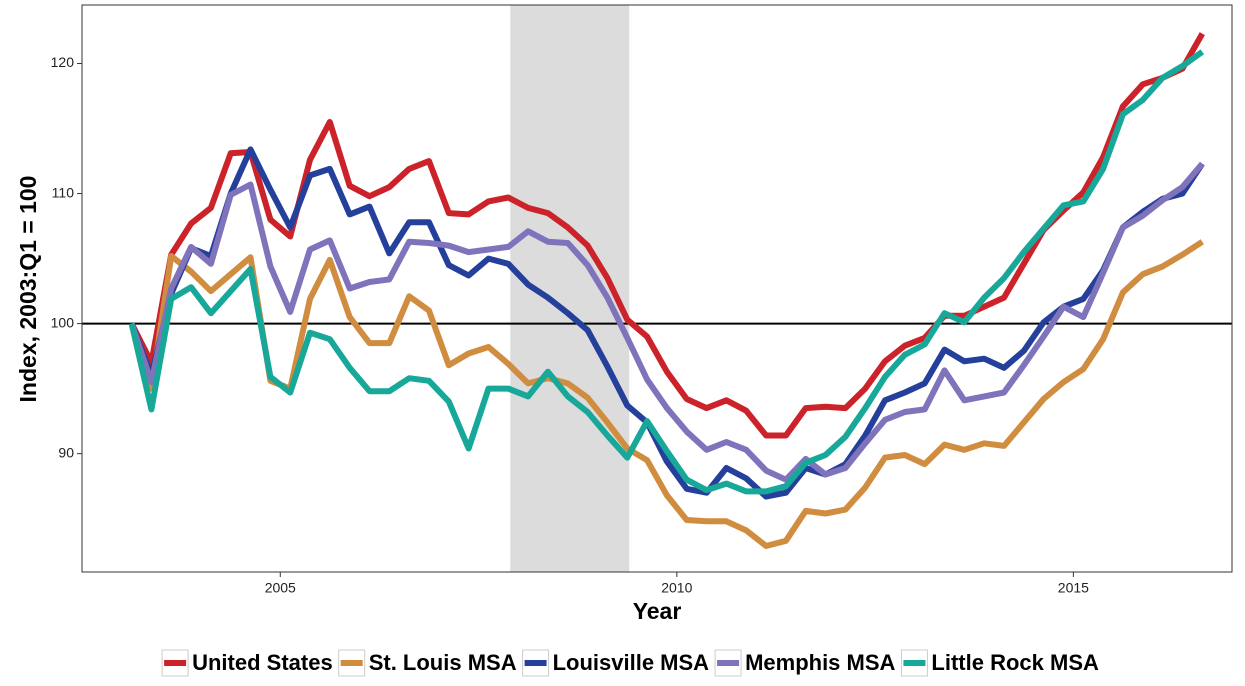 The width and height of the screenshot is (1245, 686). I want to click on y-axis-title: Index, 2003:Q1 = 100, so click(28, 289).